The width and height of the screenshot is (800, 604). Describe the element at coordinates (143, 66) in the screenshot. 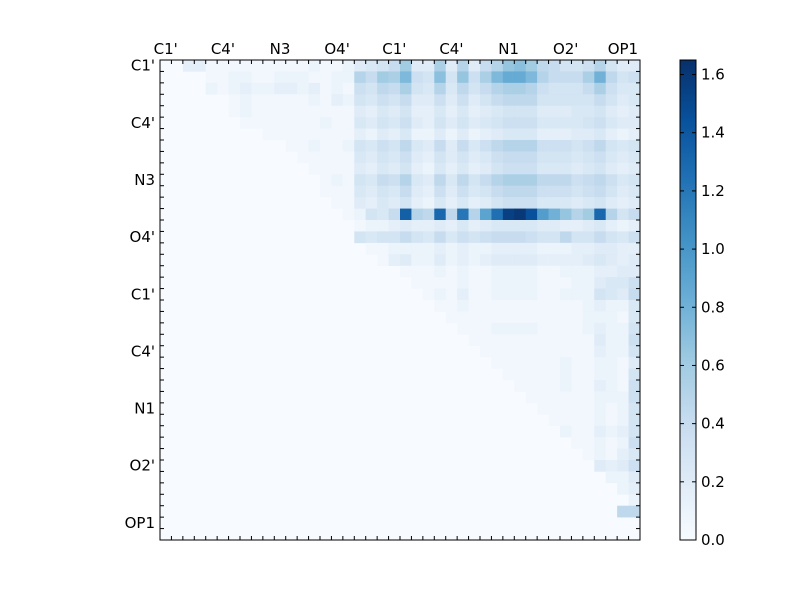

I see `y-tick-label: C1'` at that location.